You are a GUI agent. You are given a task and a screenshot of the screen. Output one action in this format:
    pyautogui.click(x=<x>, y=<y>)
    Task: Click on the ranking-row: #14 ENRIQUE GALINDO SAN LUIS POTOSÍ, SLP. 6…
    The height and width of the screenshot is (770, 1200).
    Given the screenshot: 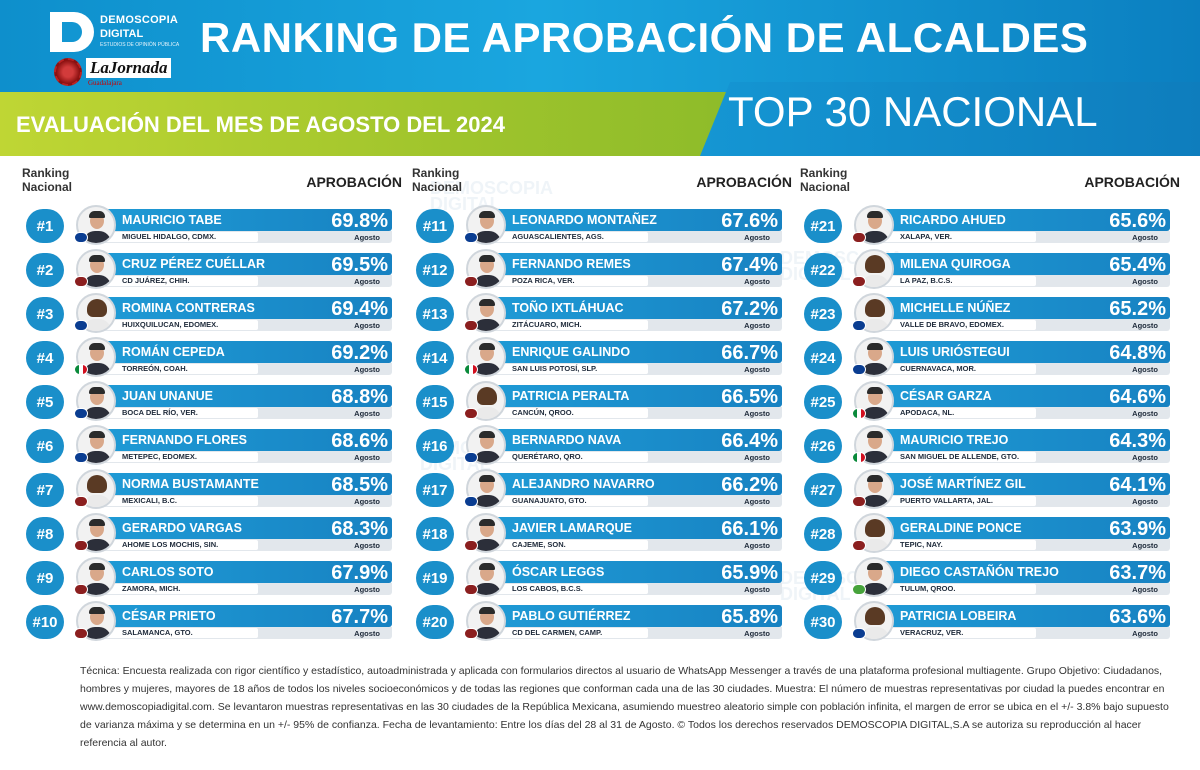 What is the action you would take?
    pyautogui.click(x=602, y=358)
    